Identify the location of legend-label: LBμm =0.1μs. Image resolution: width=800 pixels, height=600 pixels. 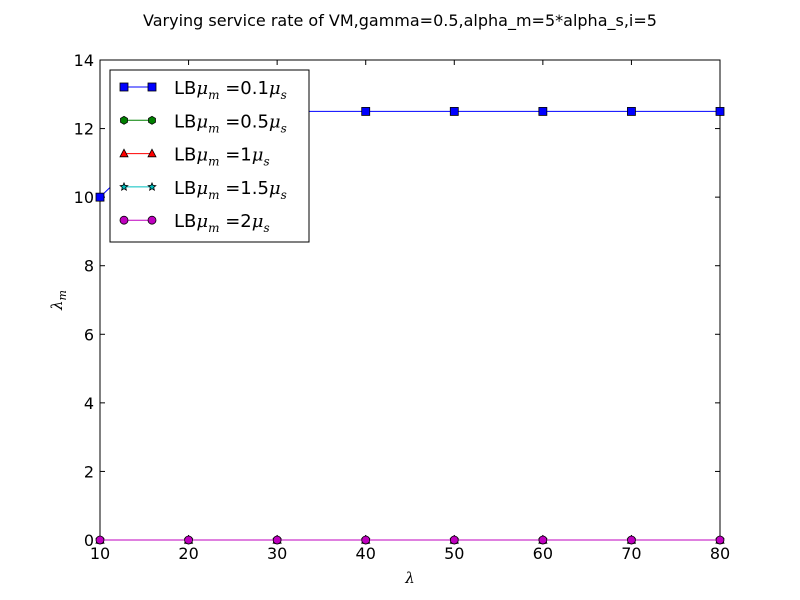
(230, 90).